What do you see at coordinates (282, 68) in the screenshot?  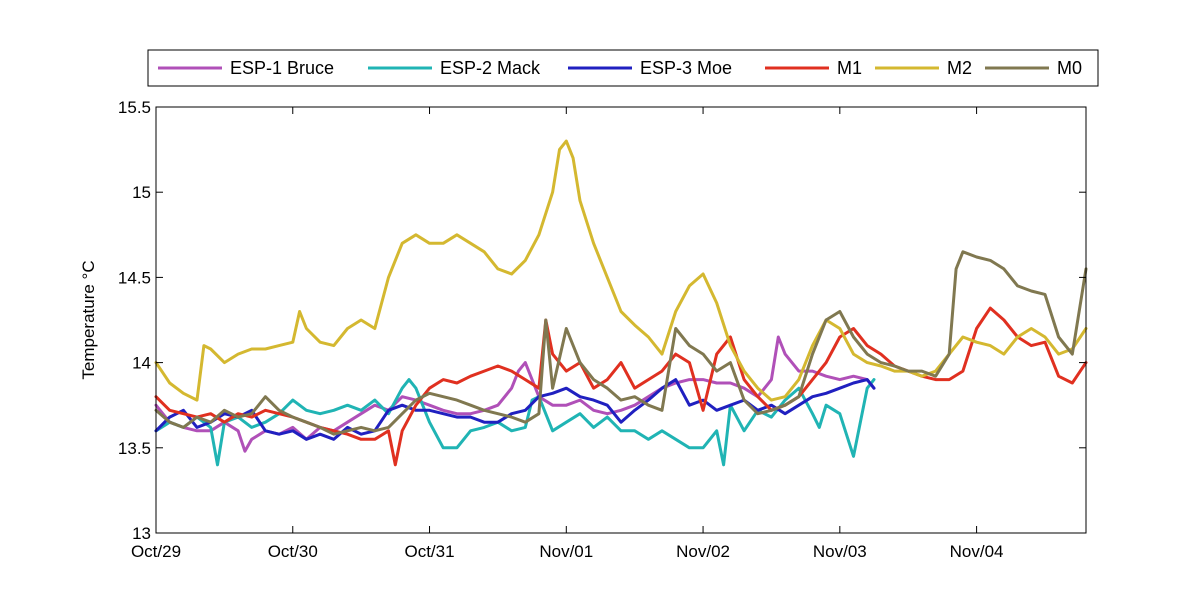 I see `legend-label-0: ESP-1 Bruce` at bounding box center [282, 68].